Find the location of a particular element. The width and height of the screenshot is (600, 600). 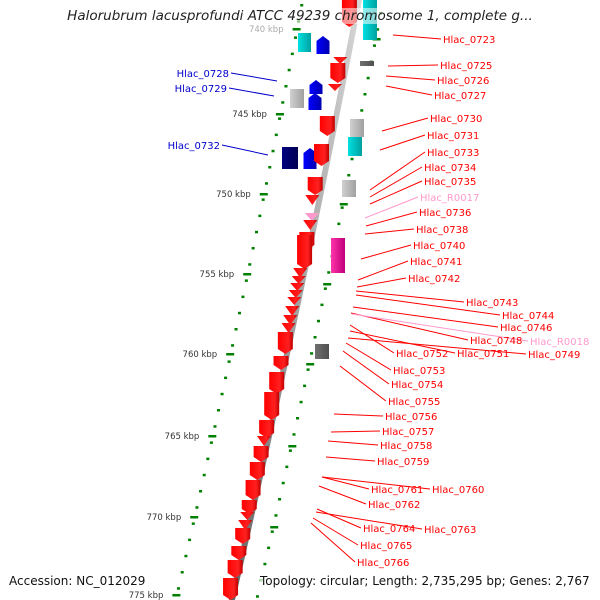

gene-label: Hlac_0762 is located at coordinates (394, 505).